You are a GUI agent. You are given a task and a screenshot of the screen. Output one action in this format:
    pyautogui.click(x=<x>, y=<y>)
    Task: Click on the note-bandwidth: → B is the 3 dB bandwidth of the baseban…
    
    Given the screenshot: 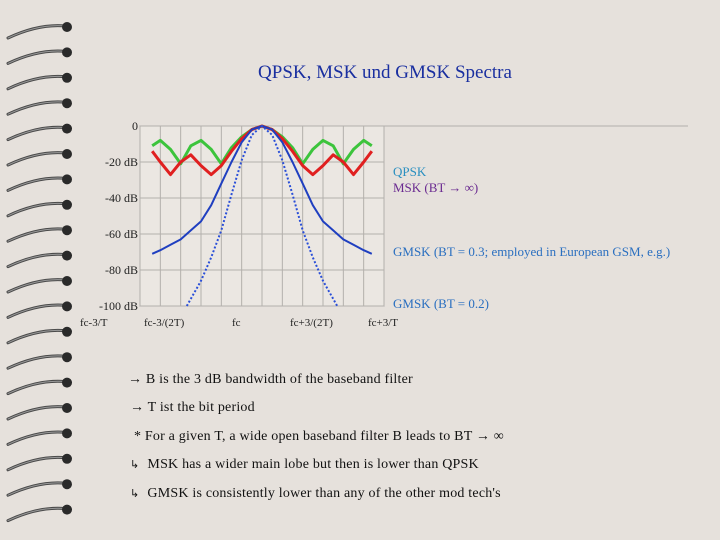 What is the action you would take?
    pyautogui.click(x=270, y=379)
    